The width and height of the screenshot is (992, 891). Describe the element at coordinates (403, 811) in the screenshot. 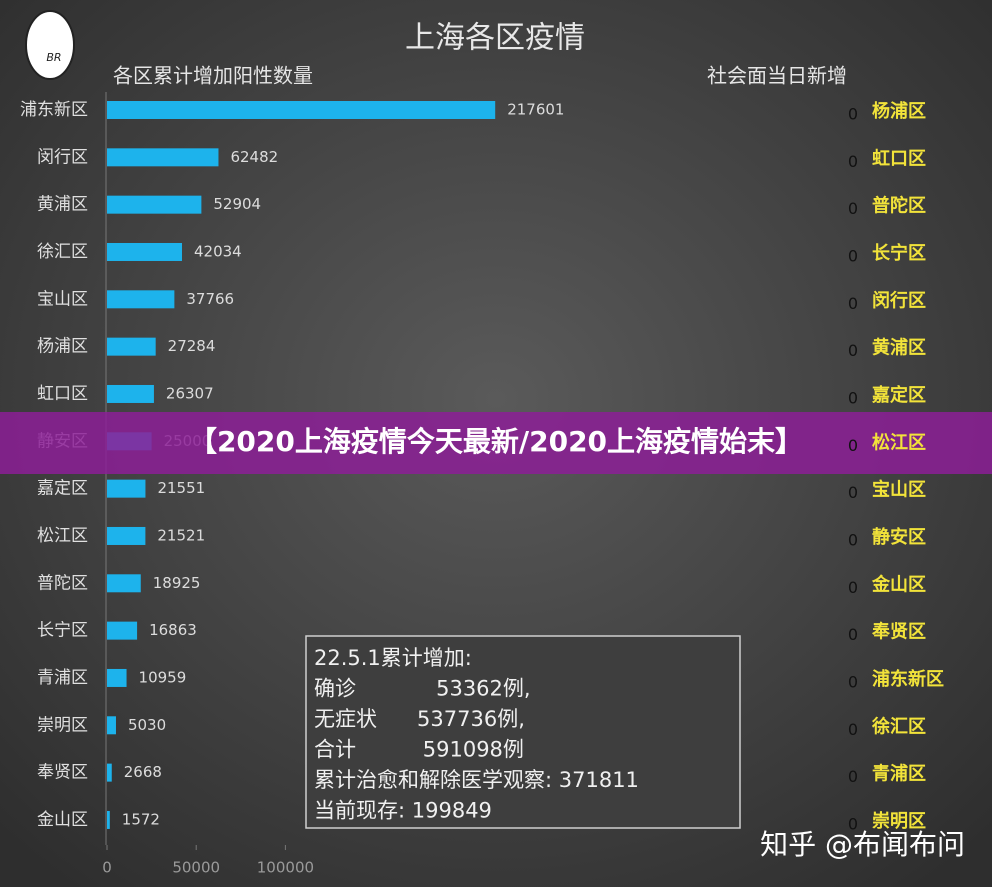

I see `summary-line: 当前现存: 199849` at that location.